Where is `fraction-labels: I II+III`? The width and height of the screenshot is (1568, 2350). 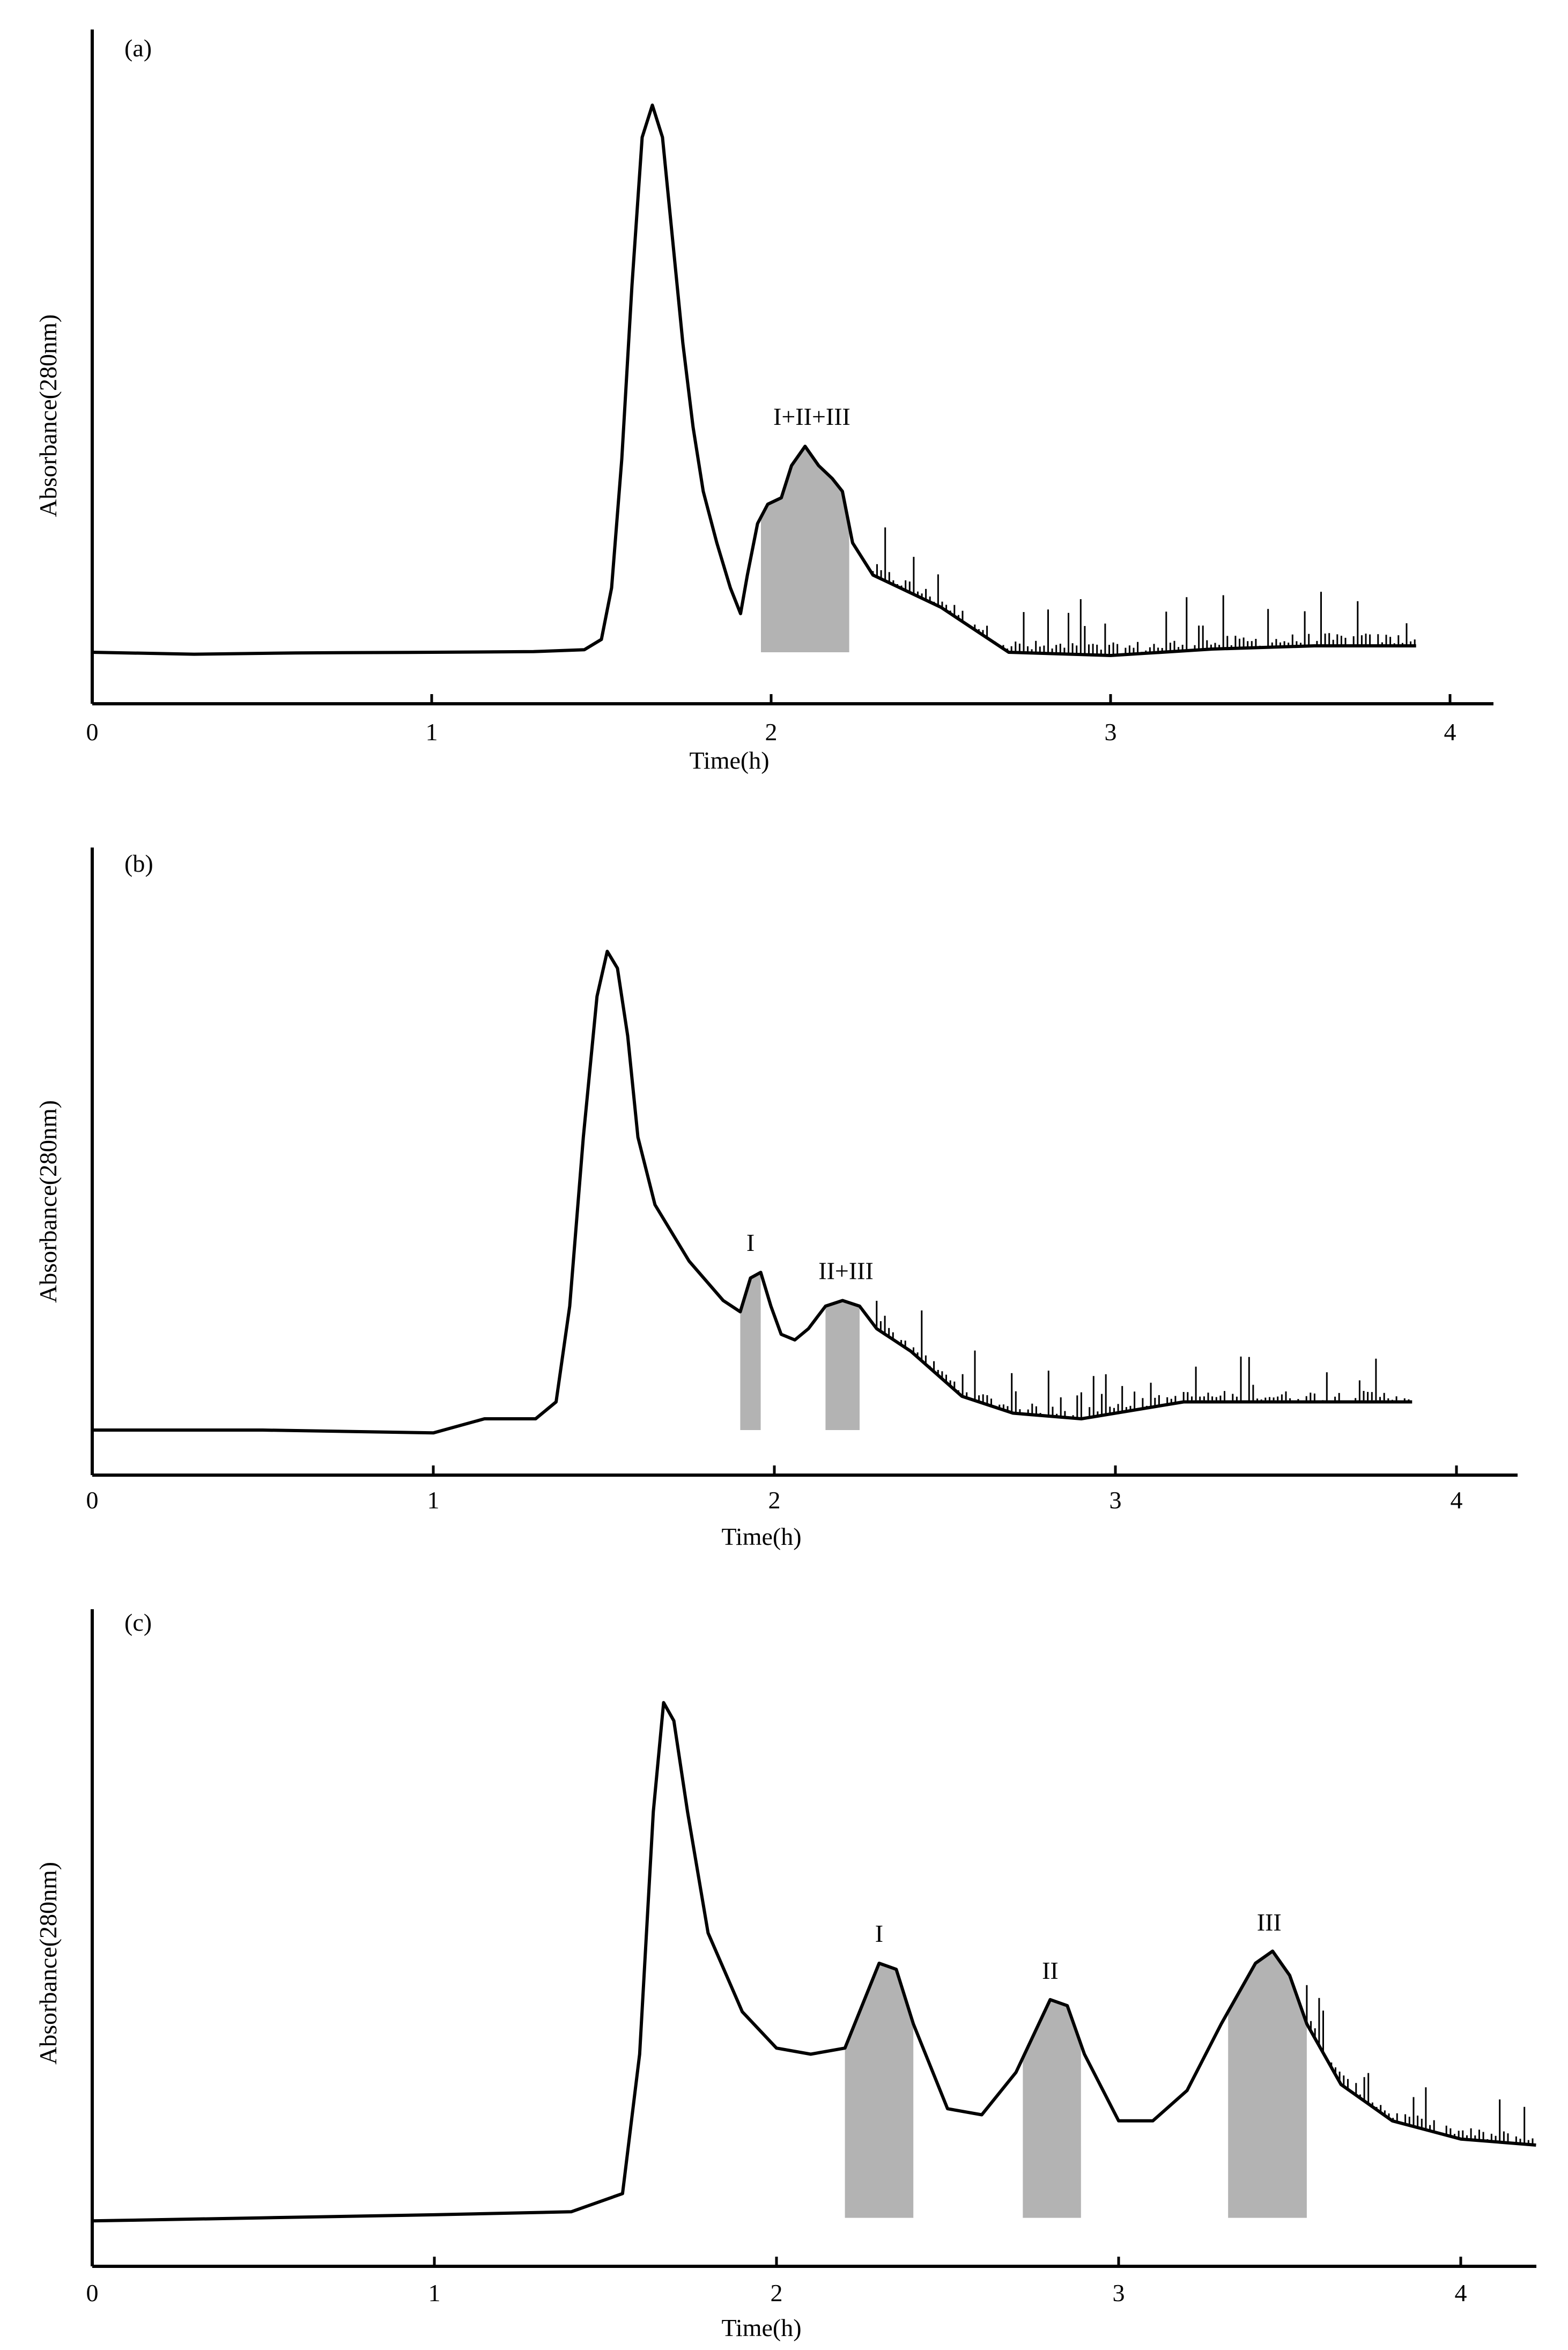
fraction-labels: I II+III is located at coordinates (810, 1257).